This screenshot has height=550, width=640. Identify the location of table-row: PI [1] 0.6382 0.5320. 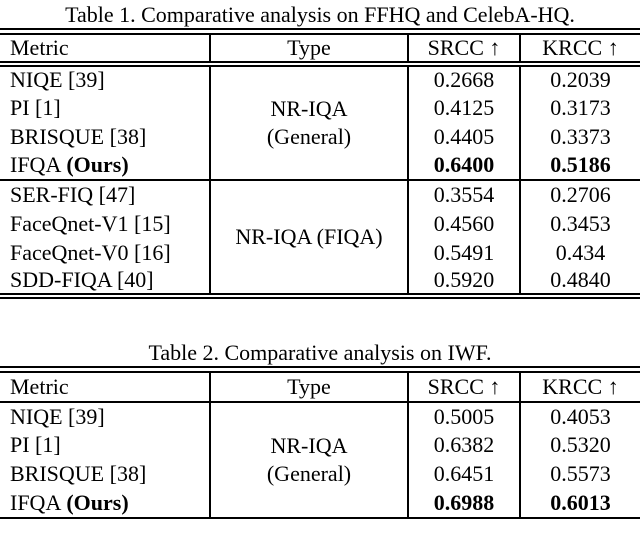
(320, 445).